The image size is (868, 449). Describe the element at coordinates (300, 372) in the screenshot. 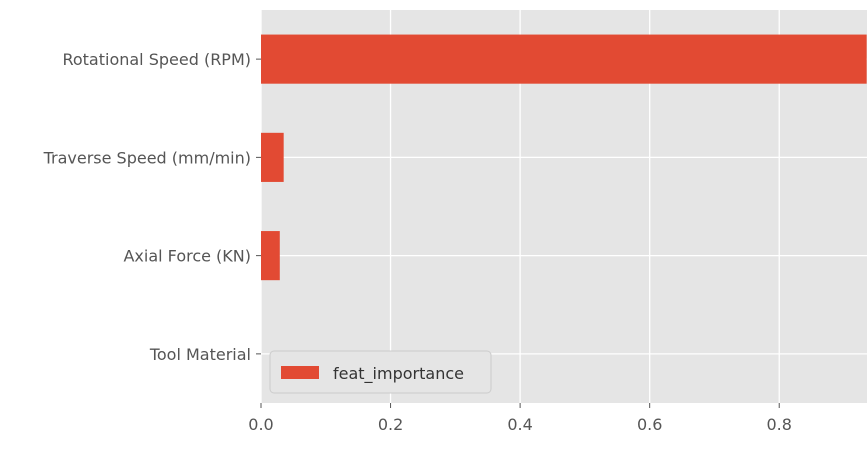

I see `legend-swatch` at that location.